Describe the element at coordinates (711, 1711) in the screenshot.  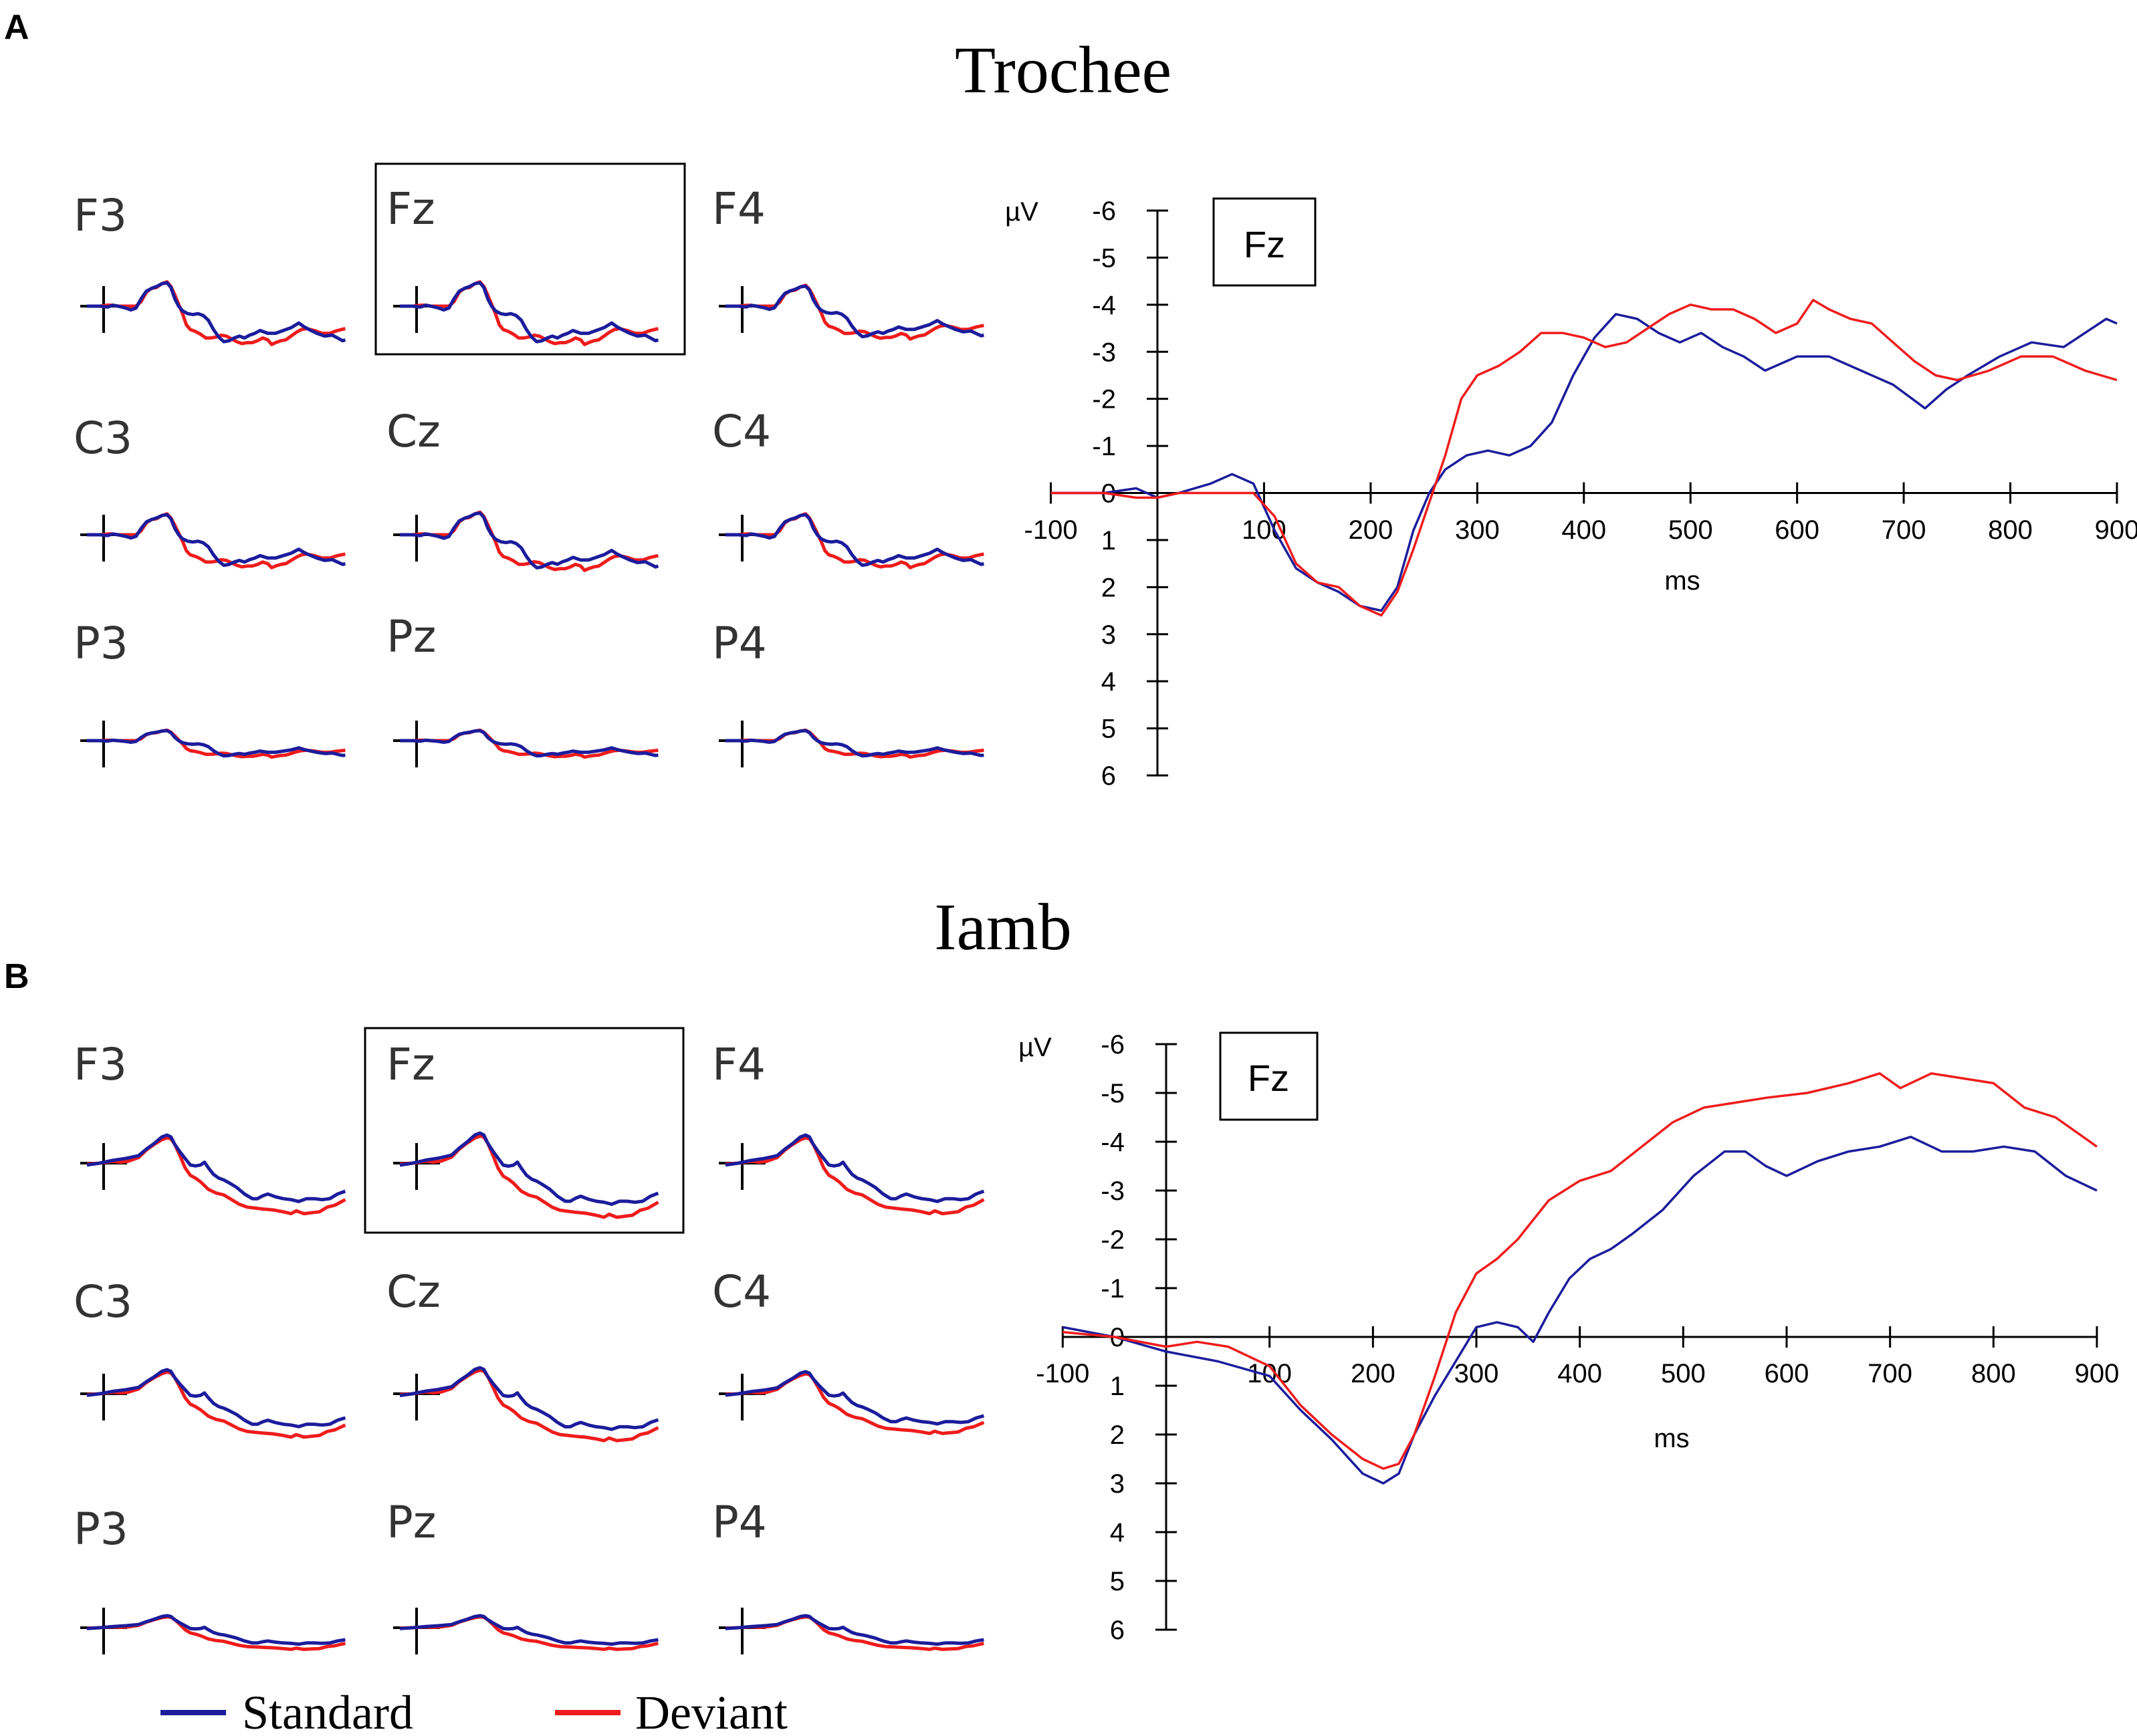
I see `legend-label-deviant: Deviant` at that location.